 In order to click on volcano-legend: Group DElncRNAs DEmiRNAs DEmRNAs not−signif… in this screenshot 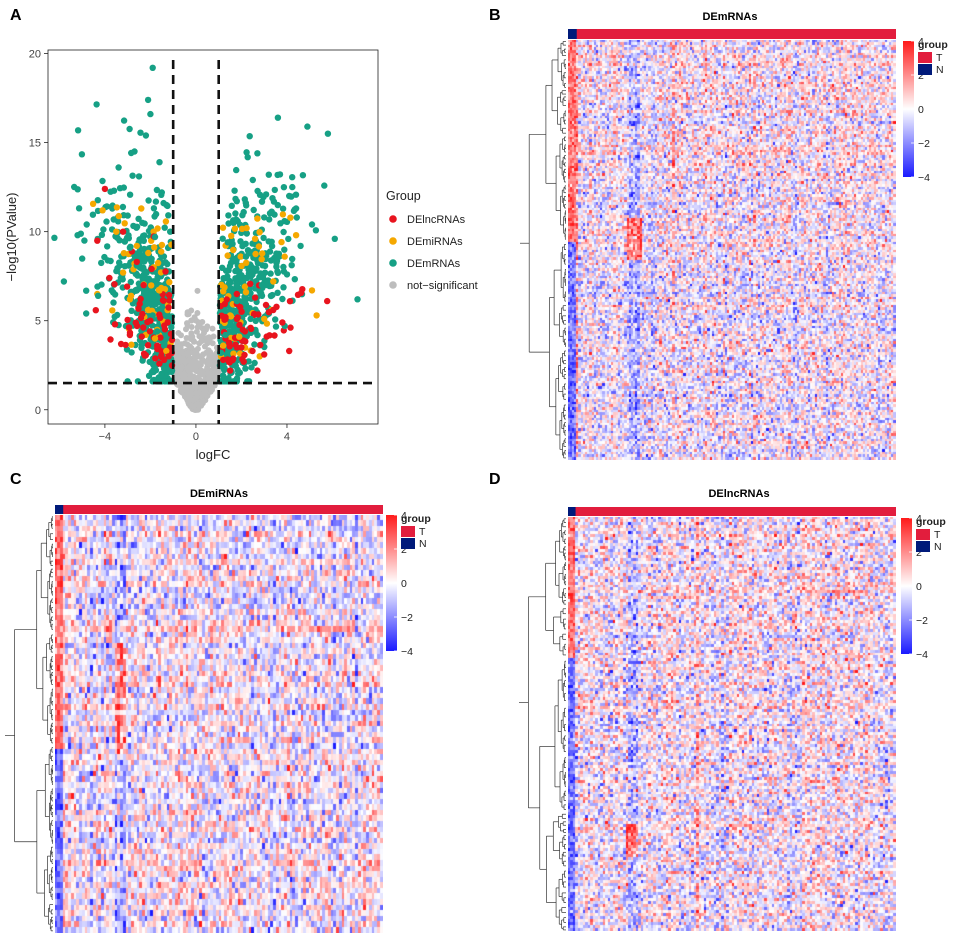, I will do `click(432, 240)`.